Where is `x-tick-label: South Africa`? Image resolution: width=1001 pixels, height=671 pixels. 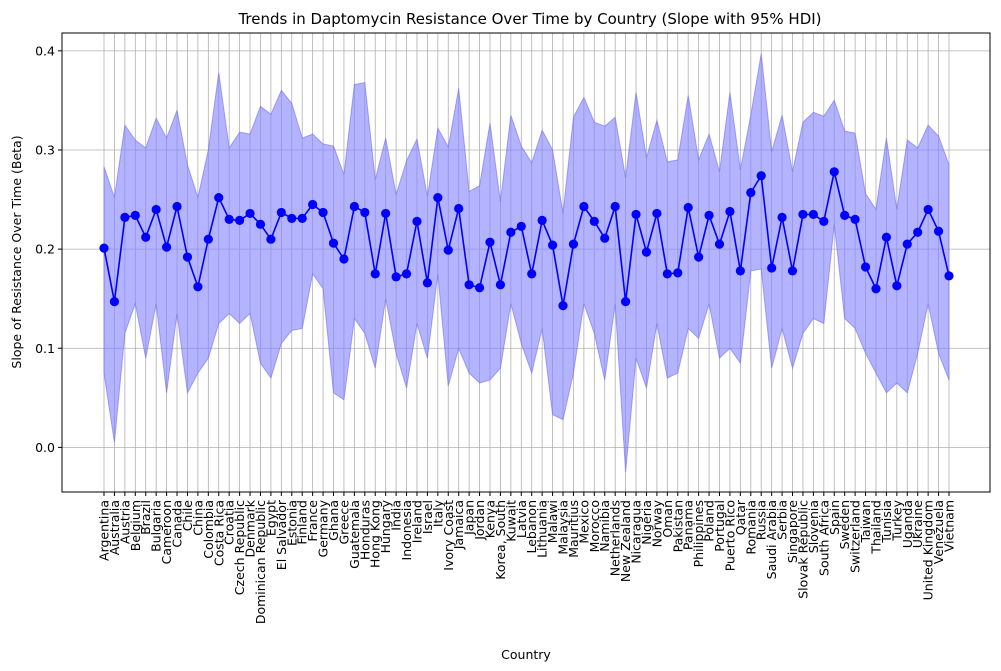 x-tick-label: South Africa is located at coordinates (823, 538).